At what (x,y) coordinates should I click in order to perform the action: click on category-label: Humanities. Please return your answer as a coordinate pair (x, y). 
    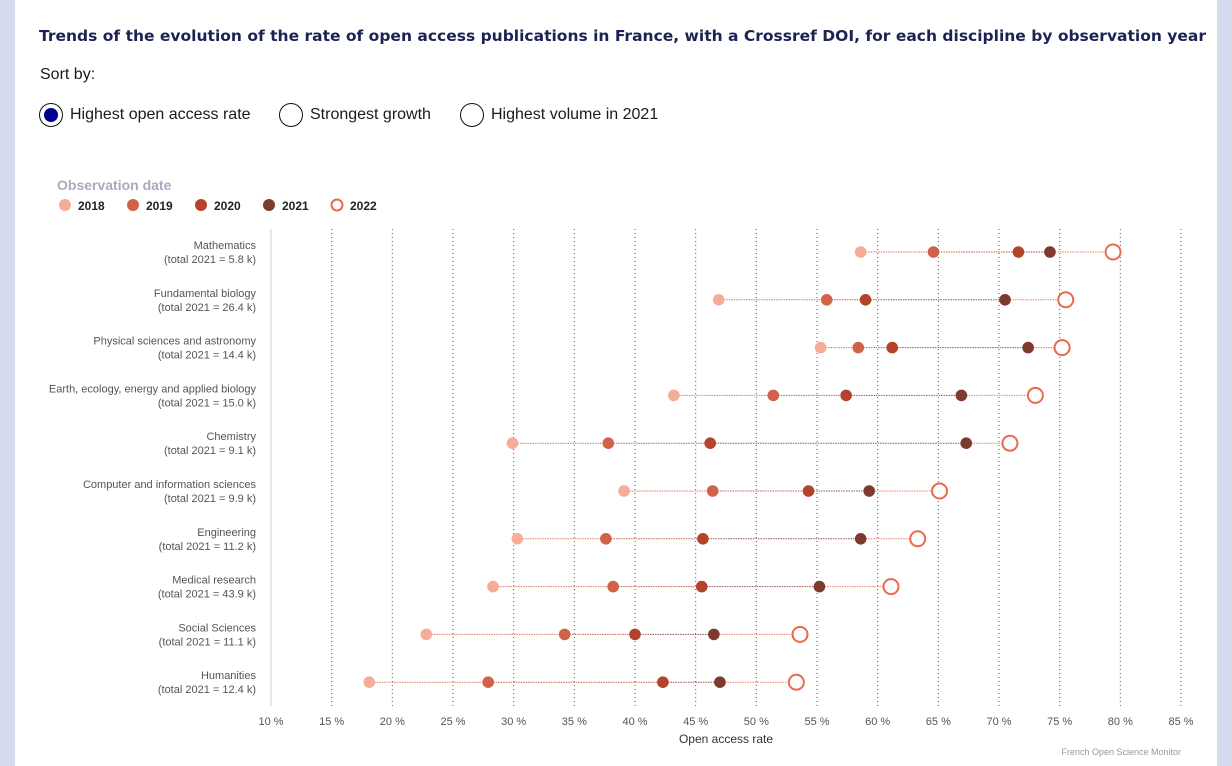
    Looking at the image, I should click on (229, 676).